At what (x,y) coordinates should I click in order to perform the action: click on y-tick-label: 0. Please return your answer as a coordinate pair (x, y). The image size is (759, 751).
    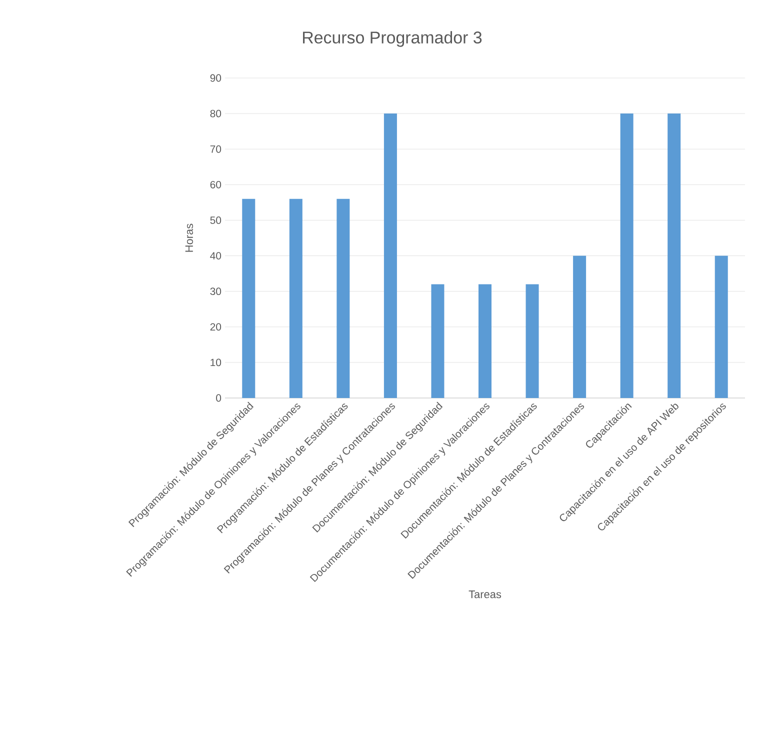
    Looking at the image, I should click on (219, 398).